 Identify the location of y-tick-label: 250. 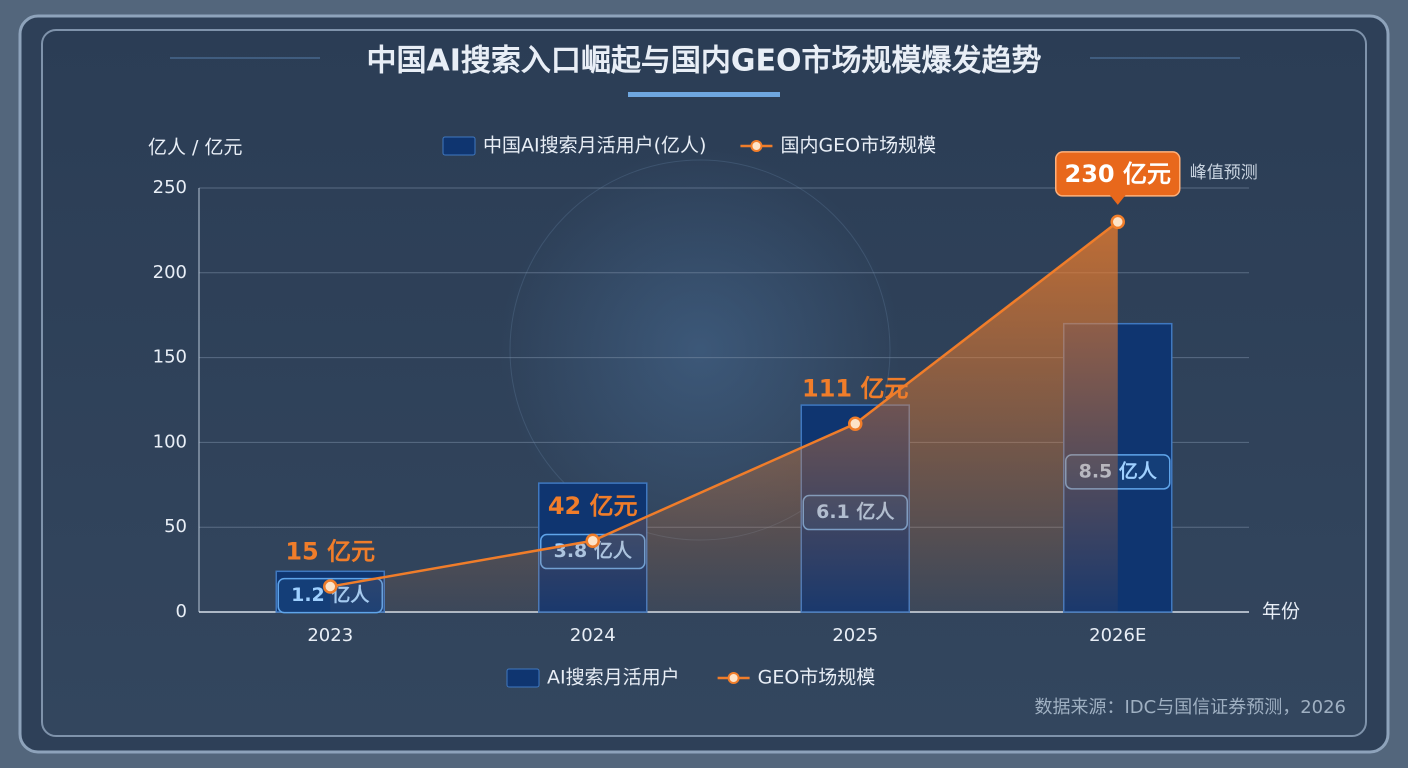
(170, 187).